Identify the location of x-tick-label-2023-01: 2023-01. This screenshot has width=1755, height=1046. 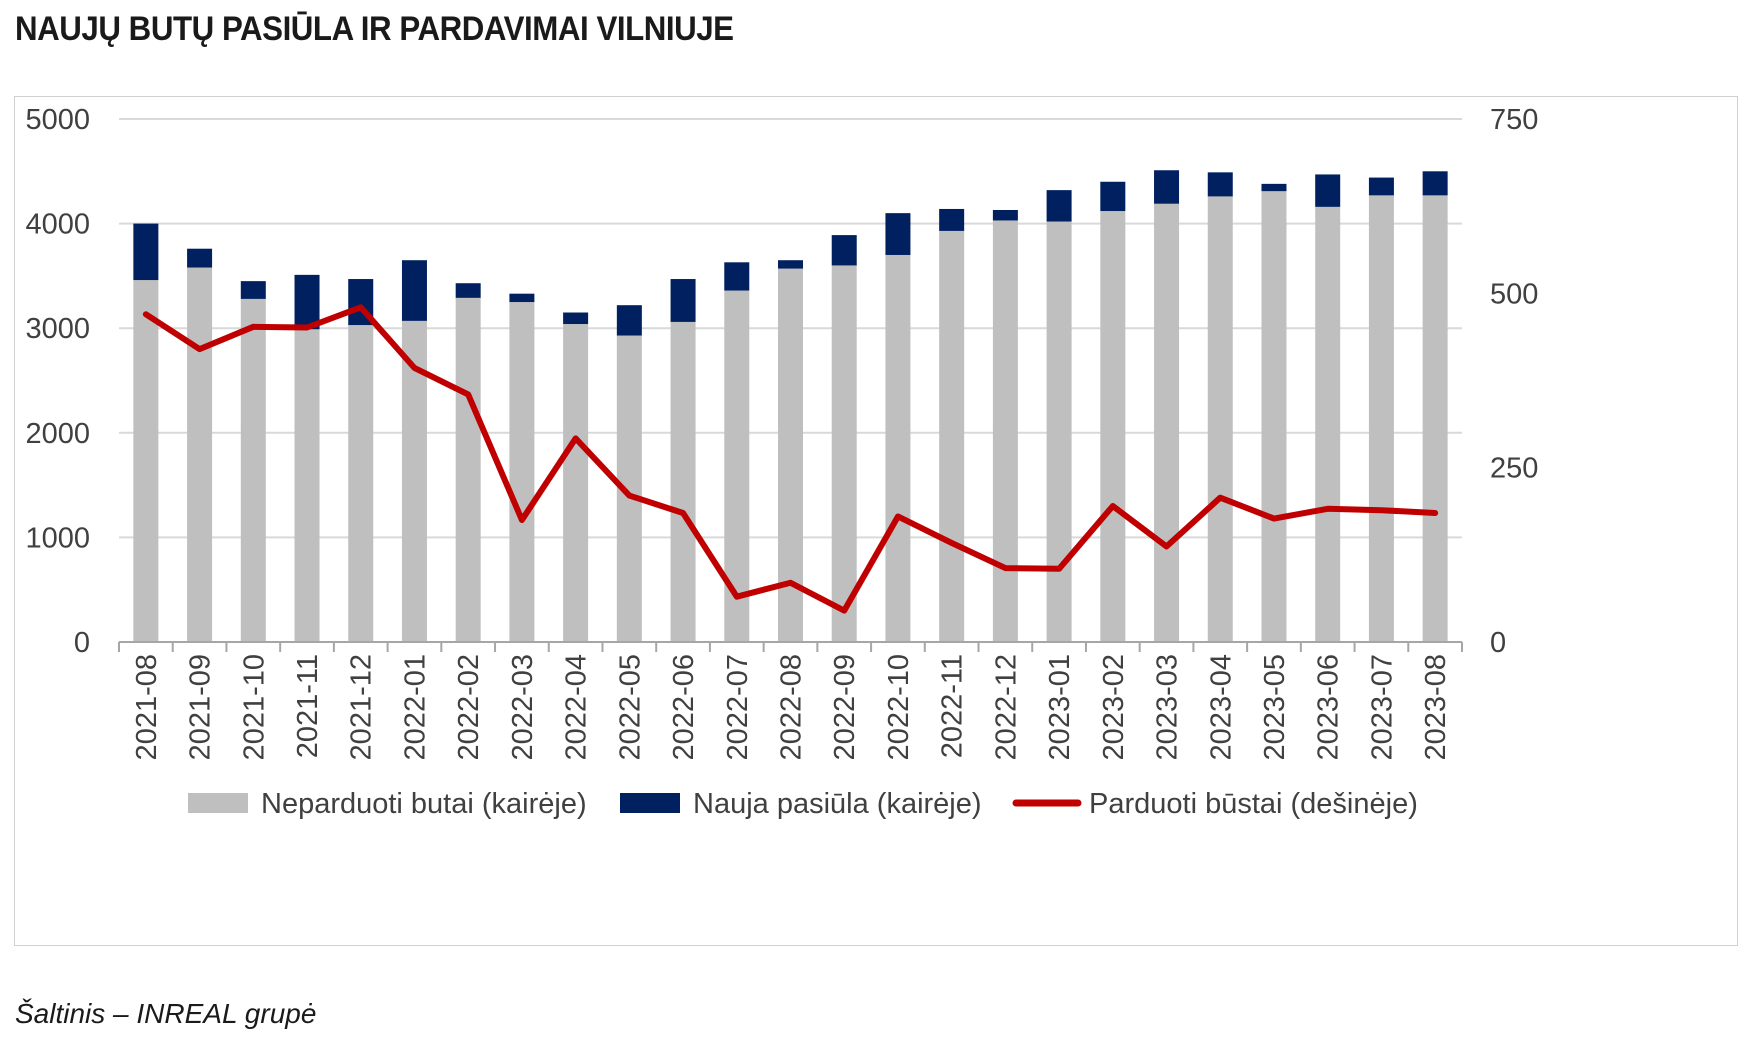
(1060, 707).